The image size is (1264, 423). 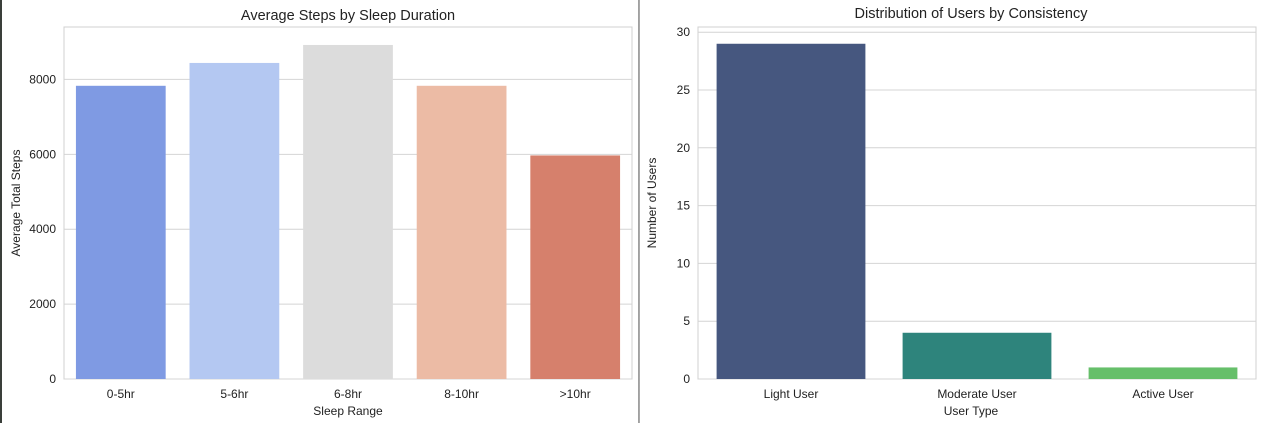 What do you see at coordinates (684, 206) in the screenshot?
I see `y-tick-label: 15` at bounding box center [684, 206].